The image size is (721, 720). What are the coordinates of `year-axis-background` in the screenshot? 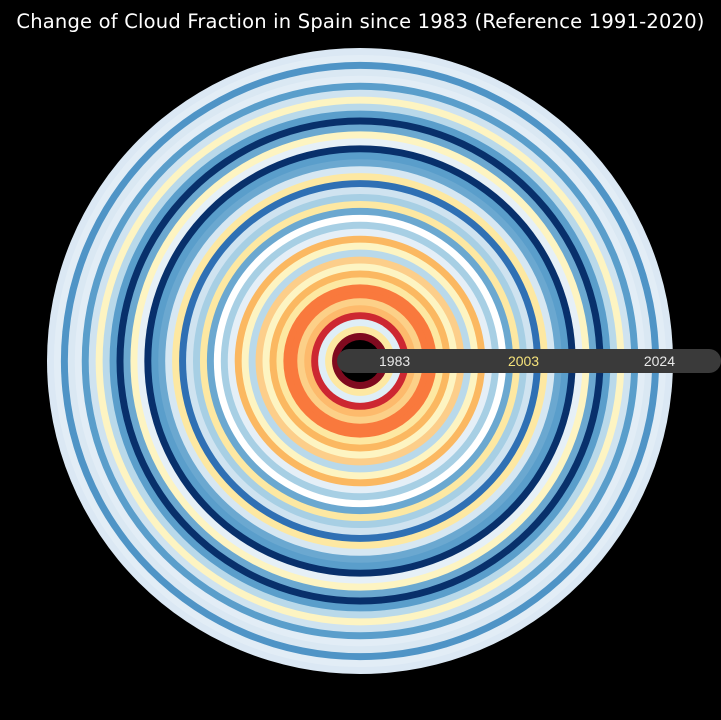 It's located at (529, 361).